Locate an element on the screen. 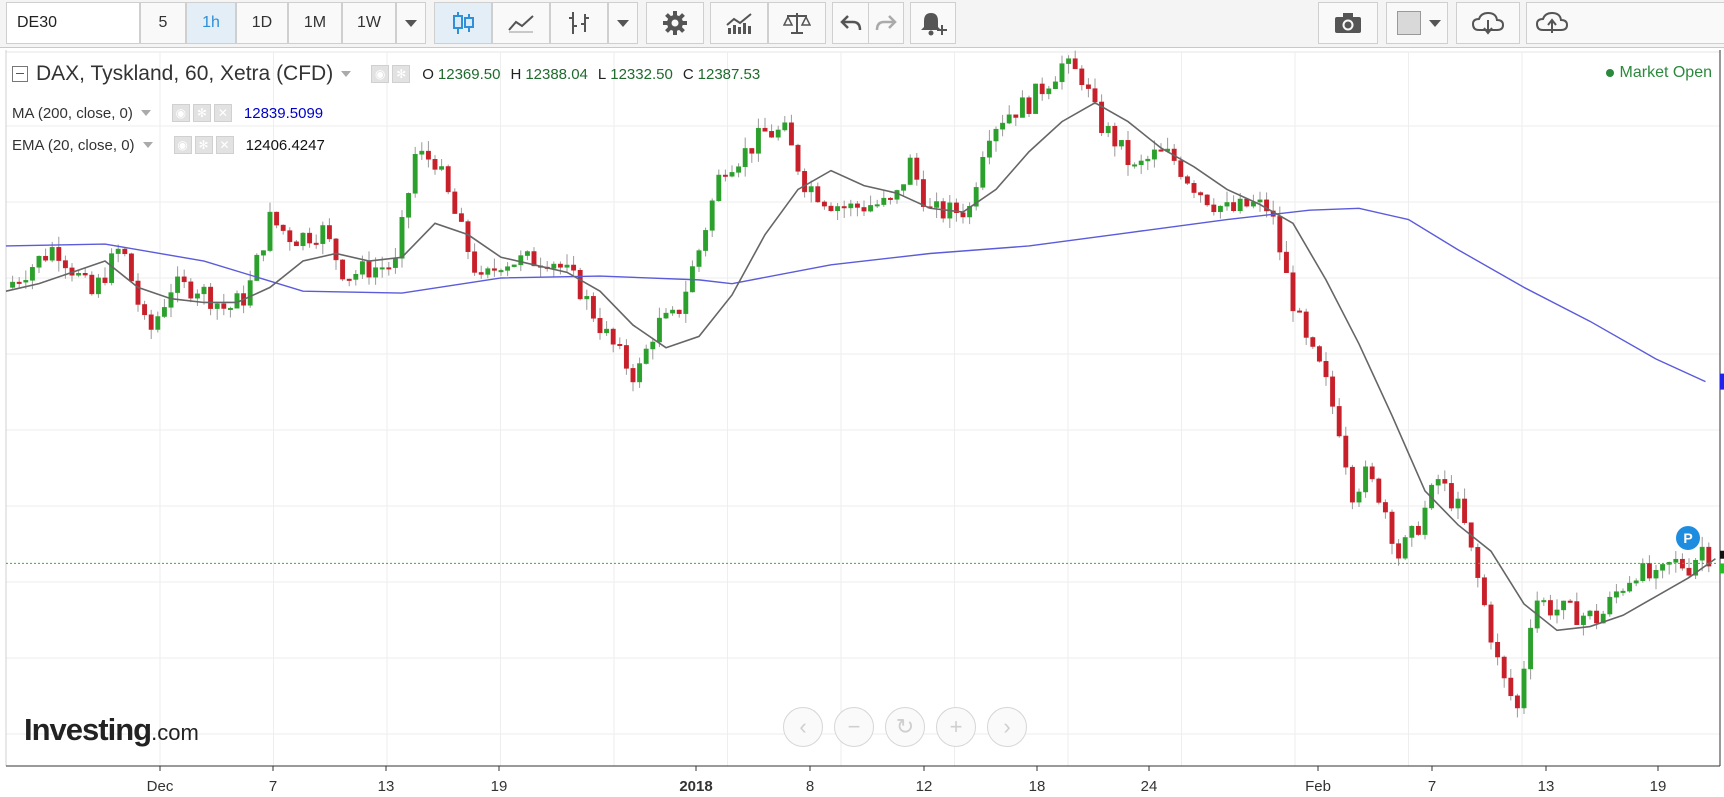 This screenshot has width=1724, height=797. low-value: 12332.50 is located at coordinates (641, 74).